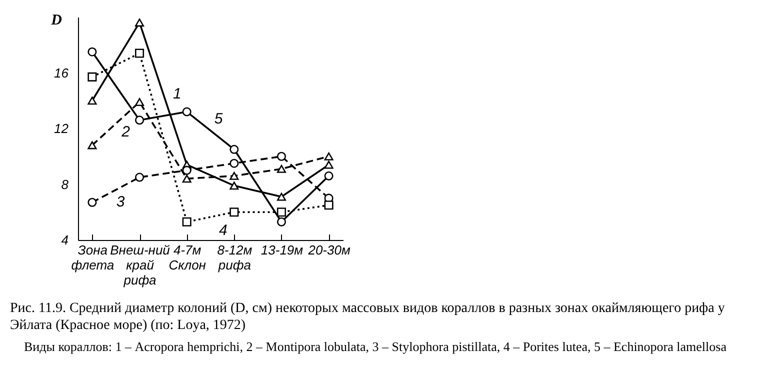 This screenshot has width=761, height=384. I want to click on series-label: 1, so click(177, 94).